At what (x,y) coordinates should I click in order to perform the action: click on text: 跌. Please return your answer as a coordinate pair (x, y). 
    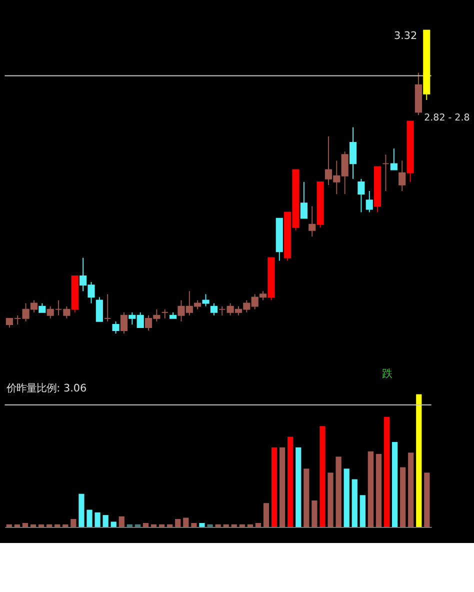
    Looking at the image, I should click on (387, 374).